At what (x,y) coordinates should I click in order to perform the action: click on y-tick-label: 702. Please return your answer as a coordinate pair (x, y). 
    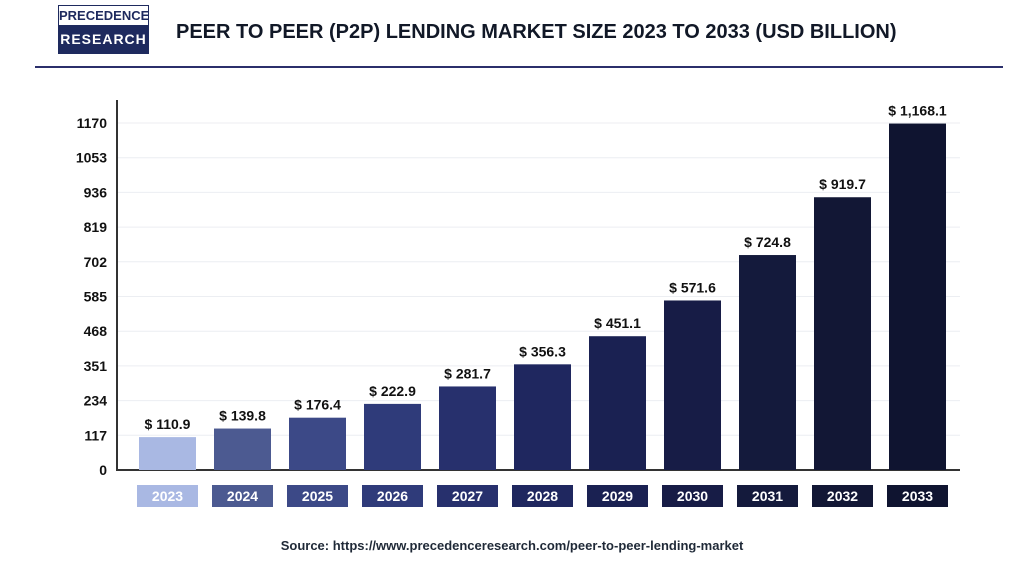
    Looking at the image, I should click on (96, 262).